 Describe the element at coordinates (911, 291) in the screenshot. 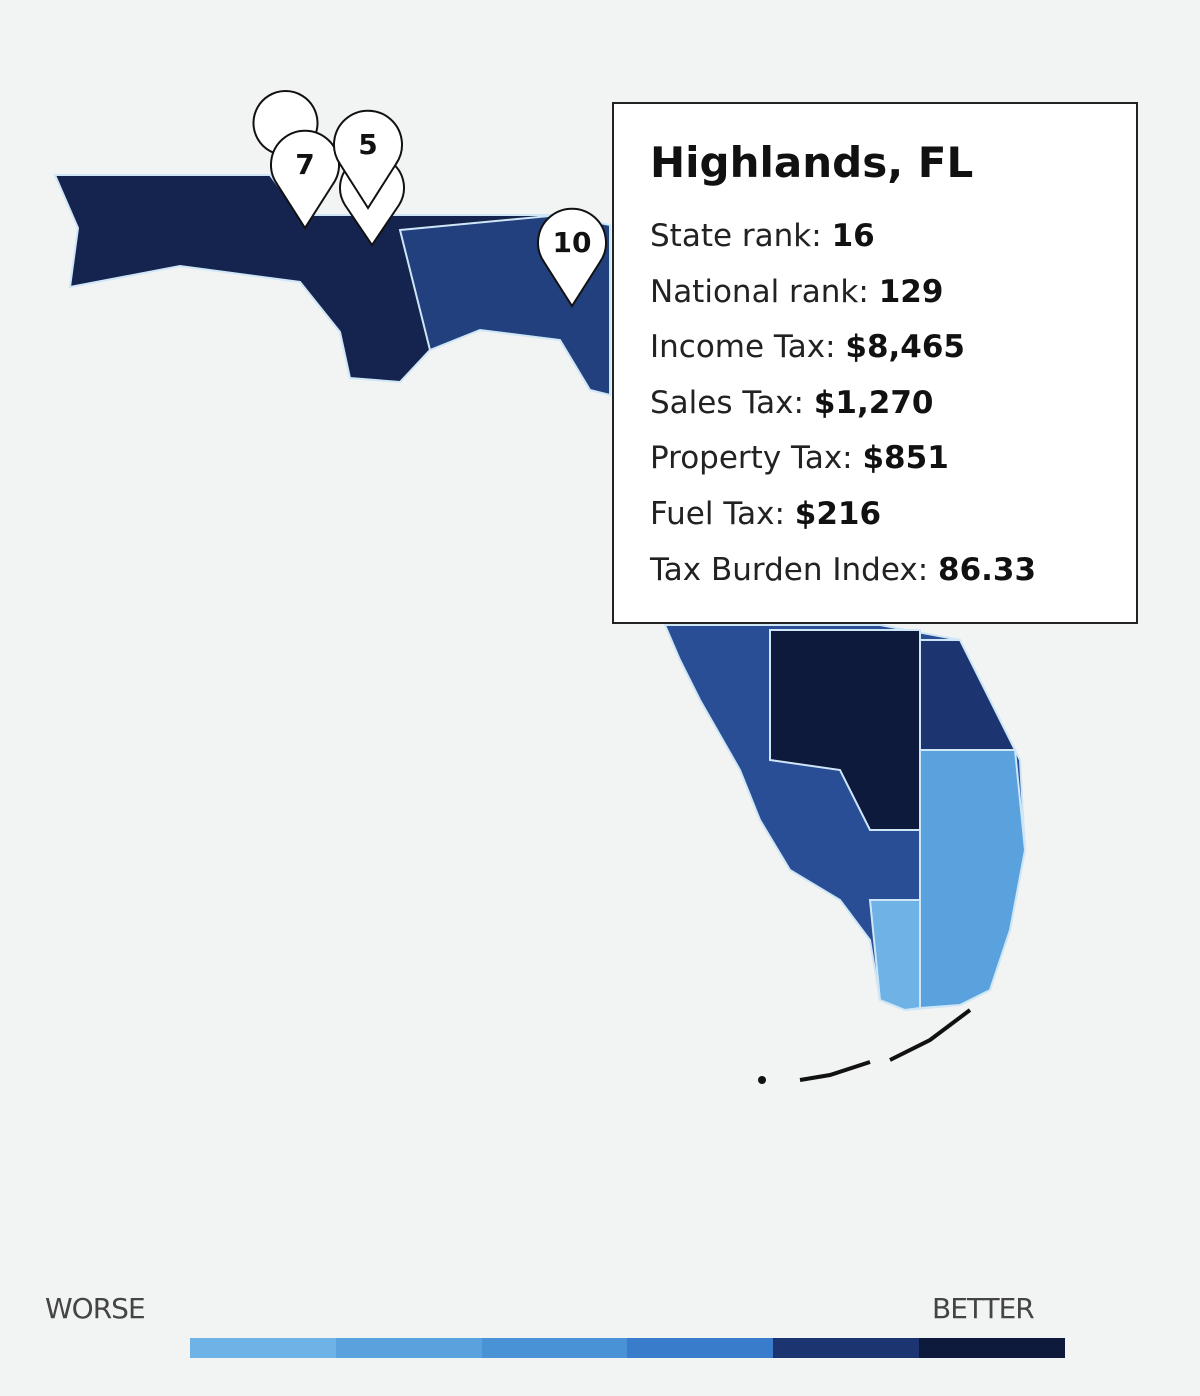

I see `row-value: 129` at that location.